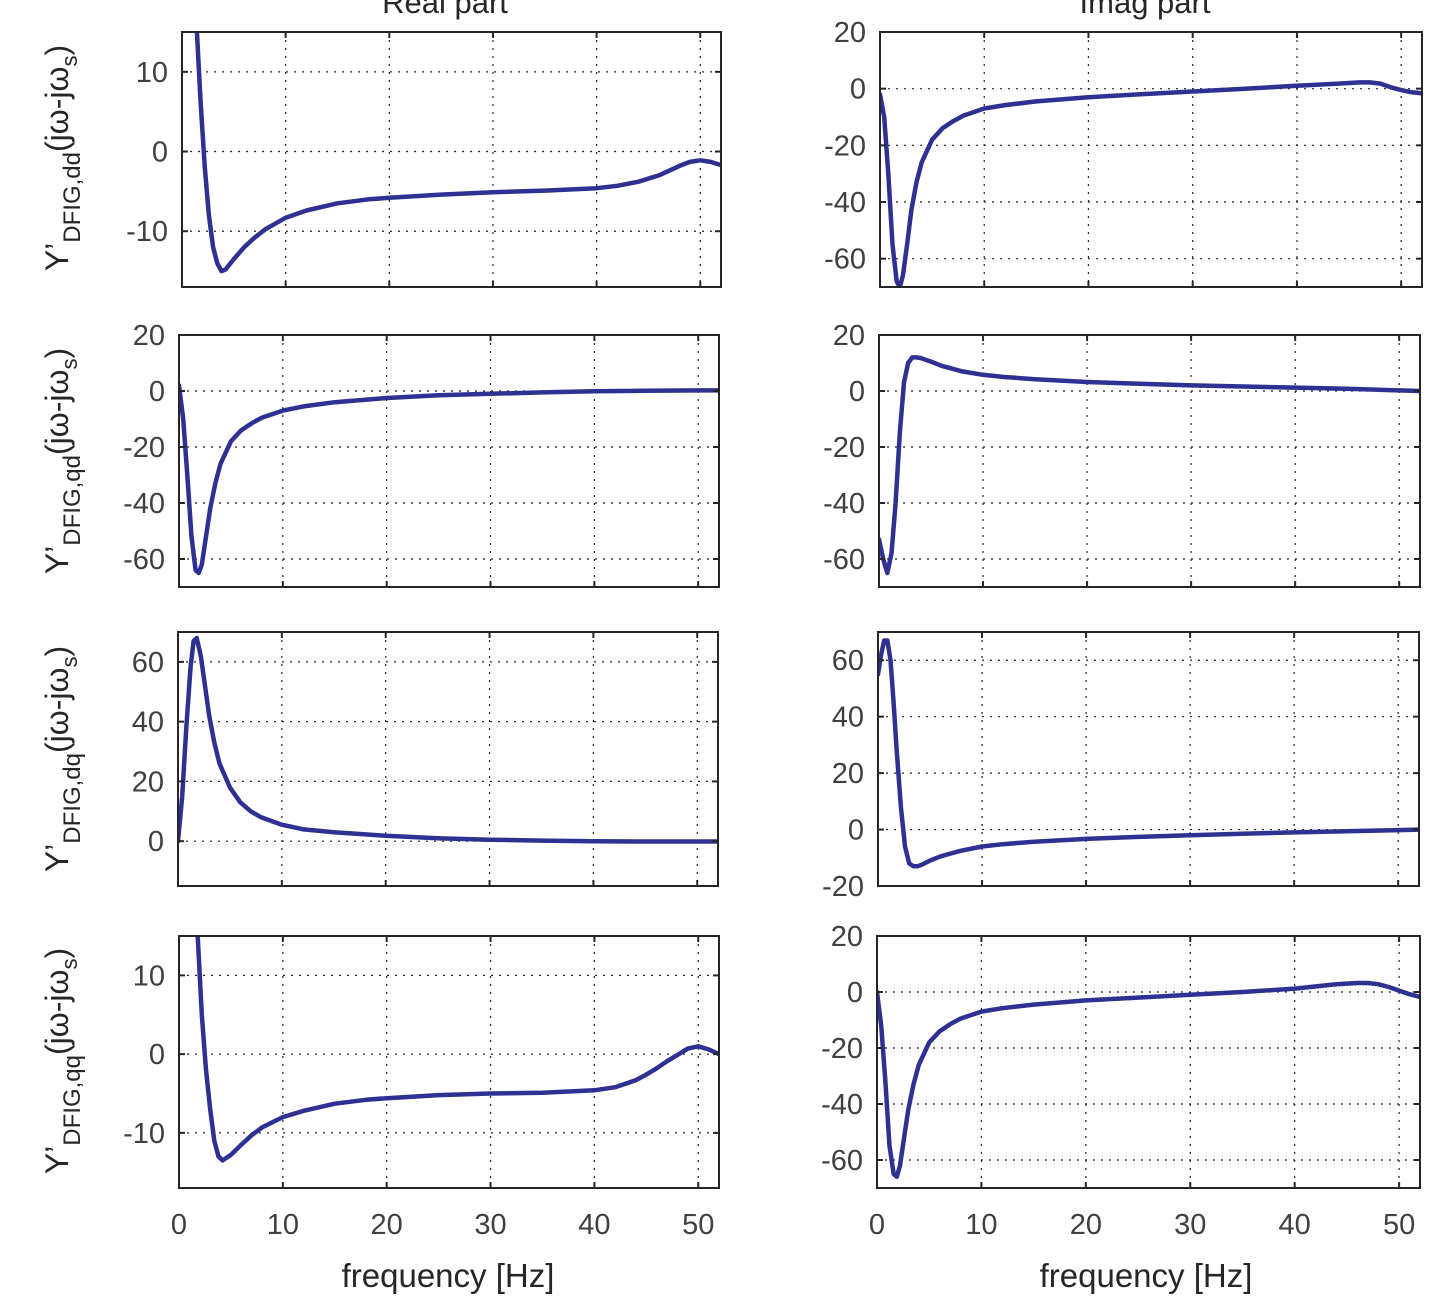 This screenshot has width=1451, height=1300. I want to click on y-axis-label: Y’DFIG,dq(jω-jωs), so click(62, 759).